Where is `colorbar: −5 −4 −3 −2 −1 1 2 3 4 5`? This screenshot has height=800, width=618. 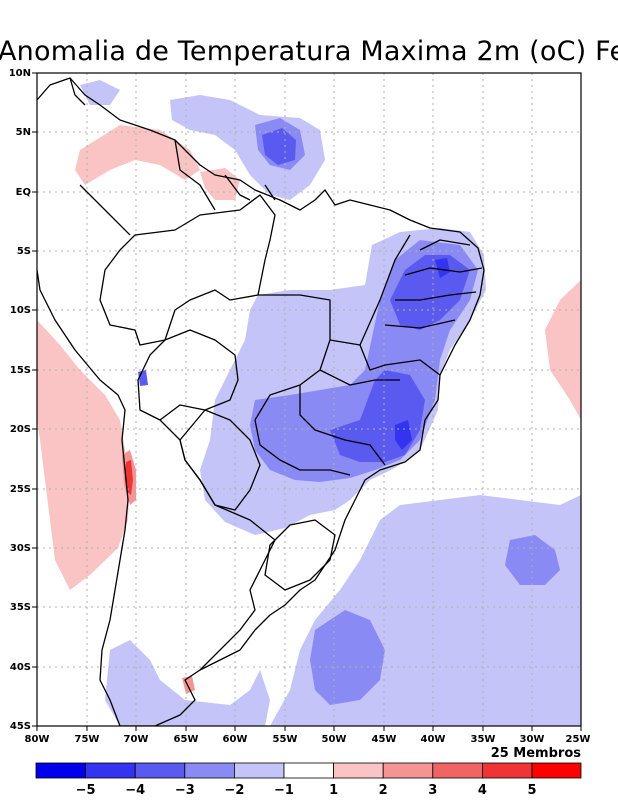
colorbar: −5 −4 −3 −2 −1 1 2 3 4 5 is located at coordinates (308, 780).